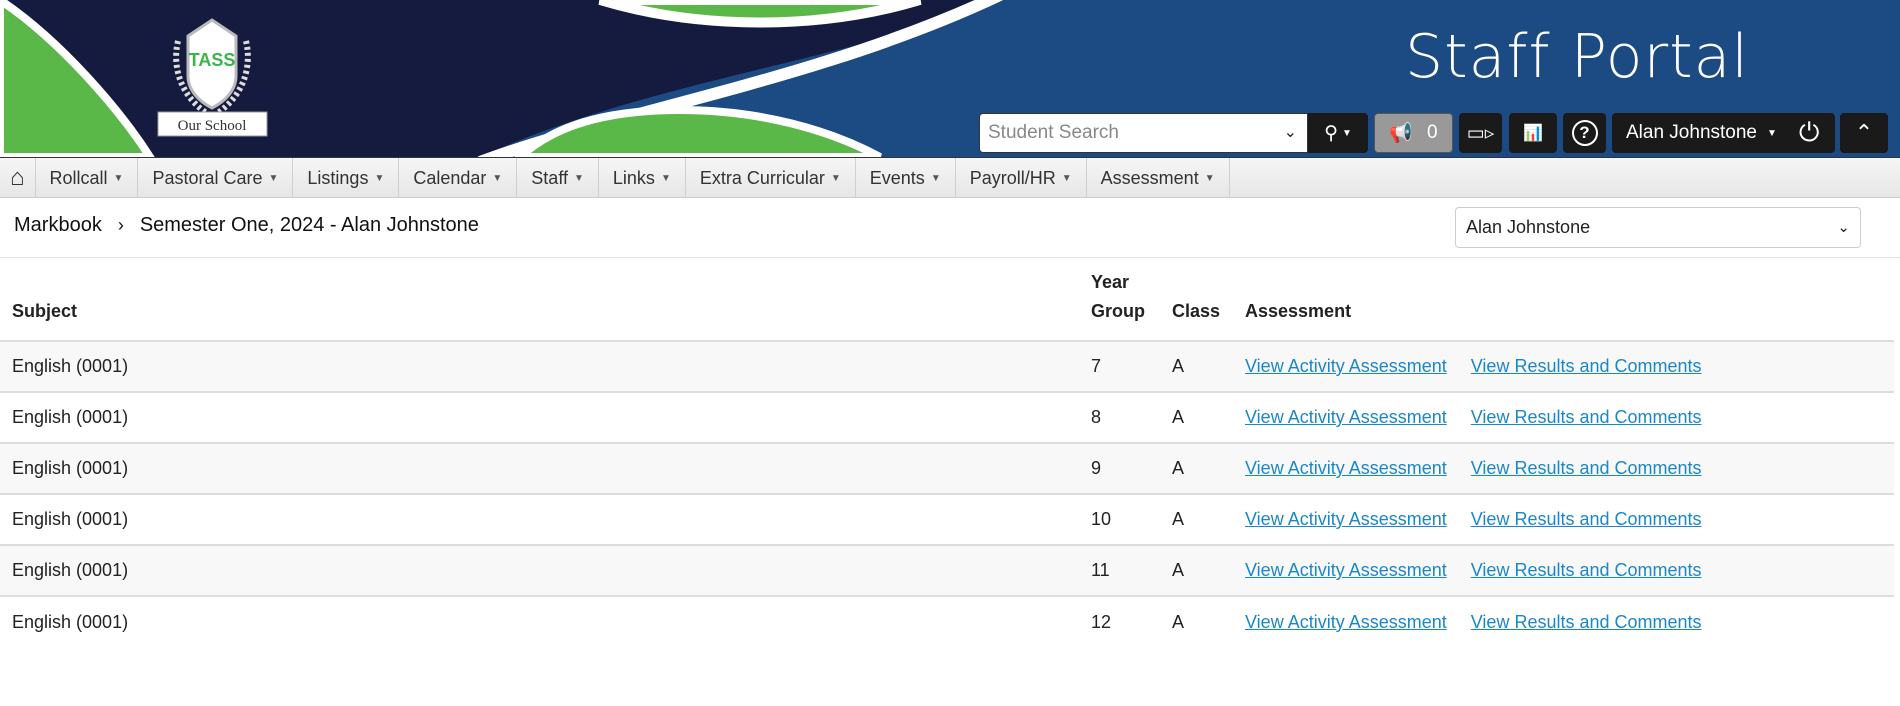 The width and height of the screenshot is (1900, 706). What do you see at coordinates (950, 257) in the screenshot?
I see `divider` at bounding box center [950, 257].